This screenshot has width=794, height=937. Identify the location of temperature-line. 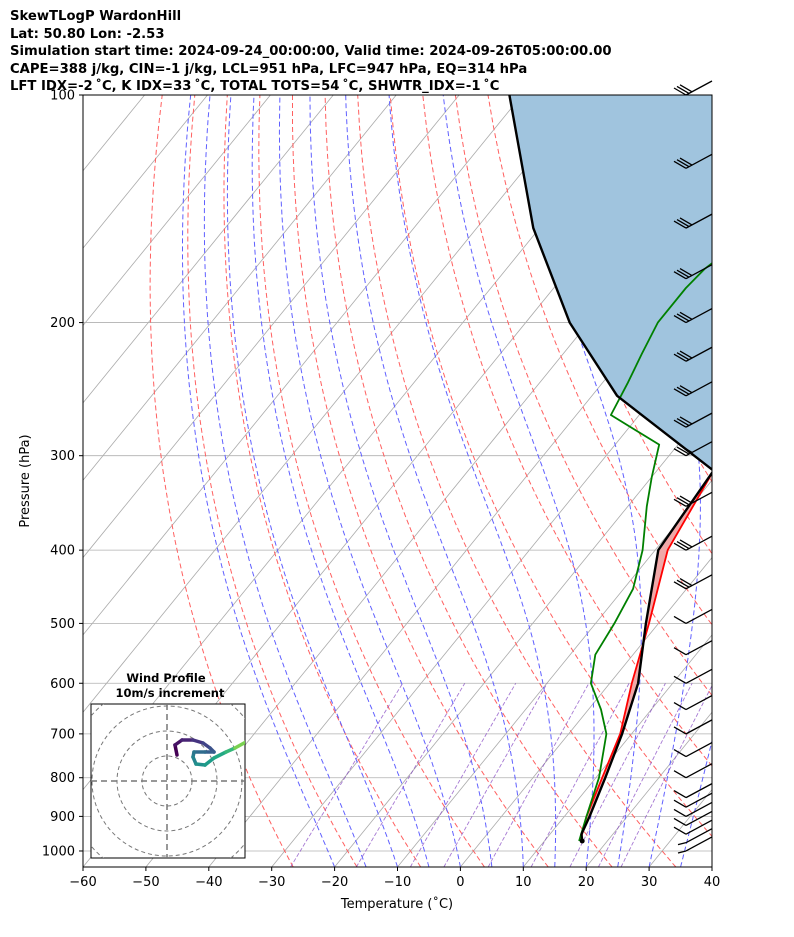
(645, 656).